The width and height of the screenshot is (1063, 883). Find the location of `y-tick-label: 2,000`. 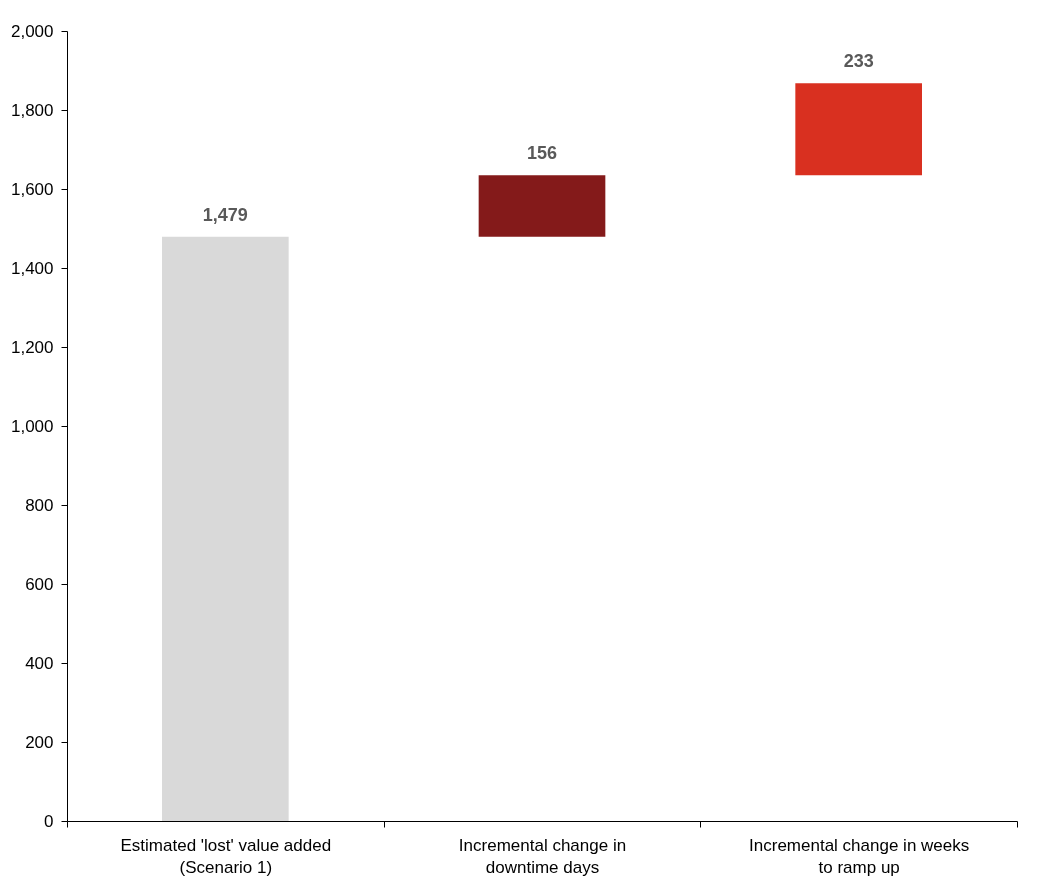

y-tick-label: 2,000 is located at coordinates (32, 31).